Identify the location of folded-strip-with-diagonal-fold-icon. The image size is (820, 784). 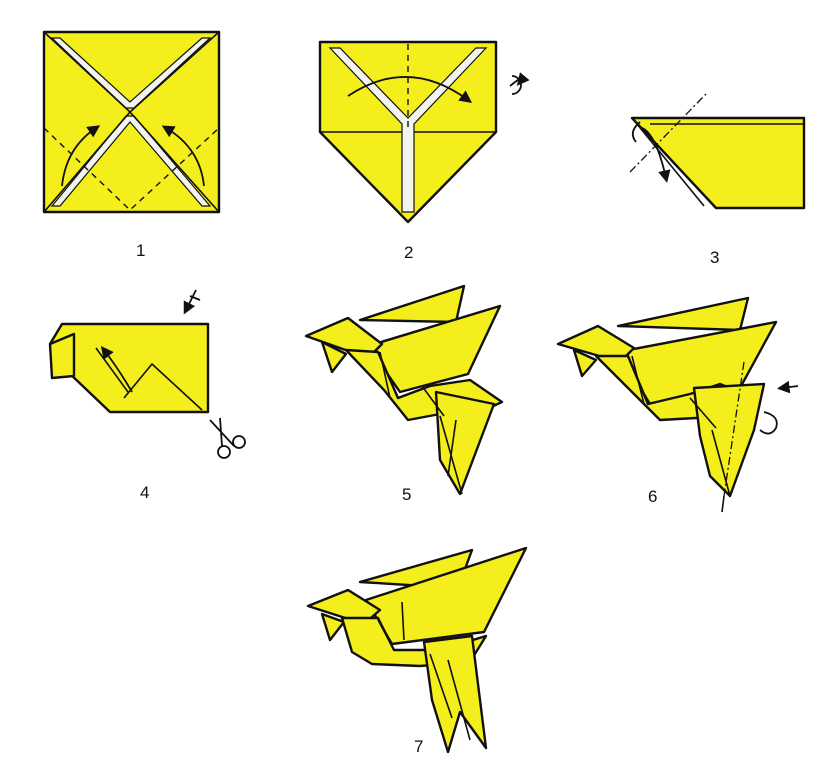
(717, 151).